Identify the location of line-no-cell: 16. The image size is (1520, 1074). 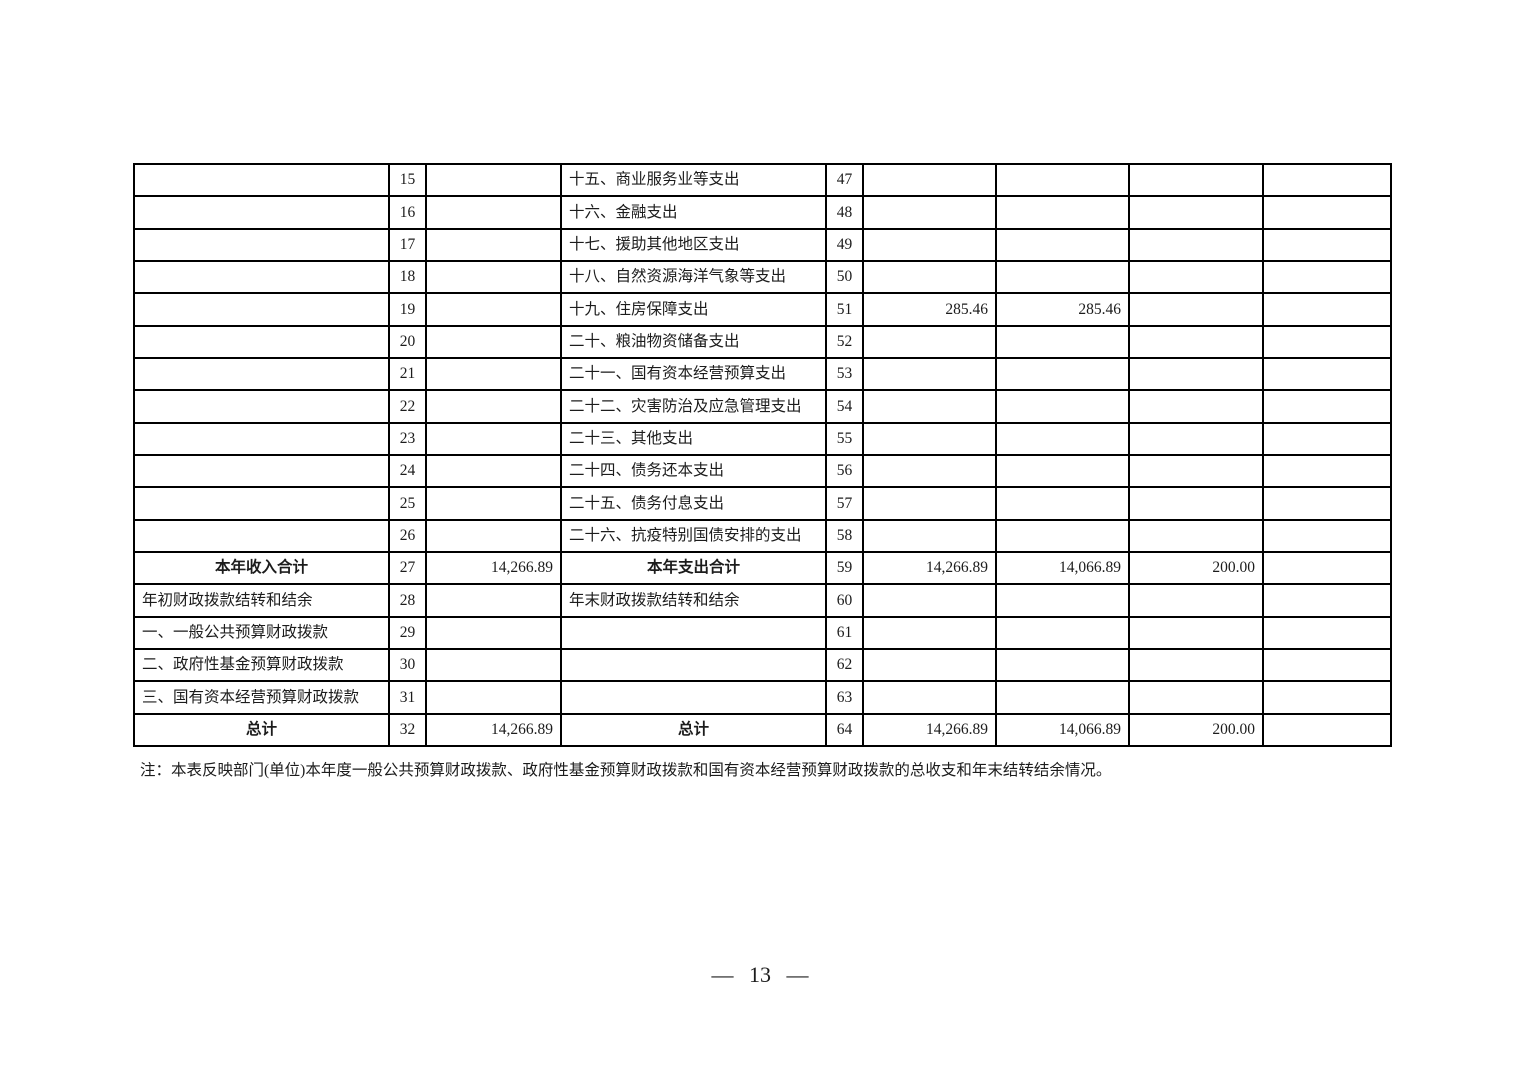
(407, 212).